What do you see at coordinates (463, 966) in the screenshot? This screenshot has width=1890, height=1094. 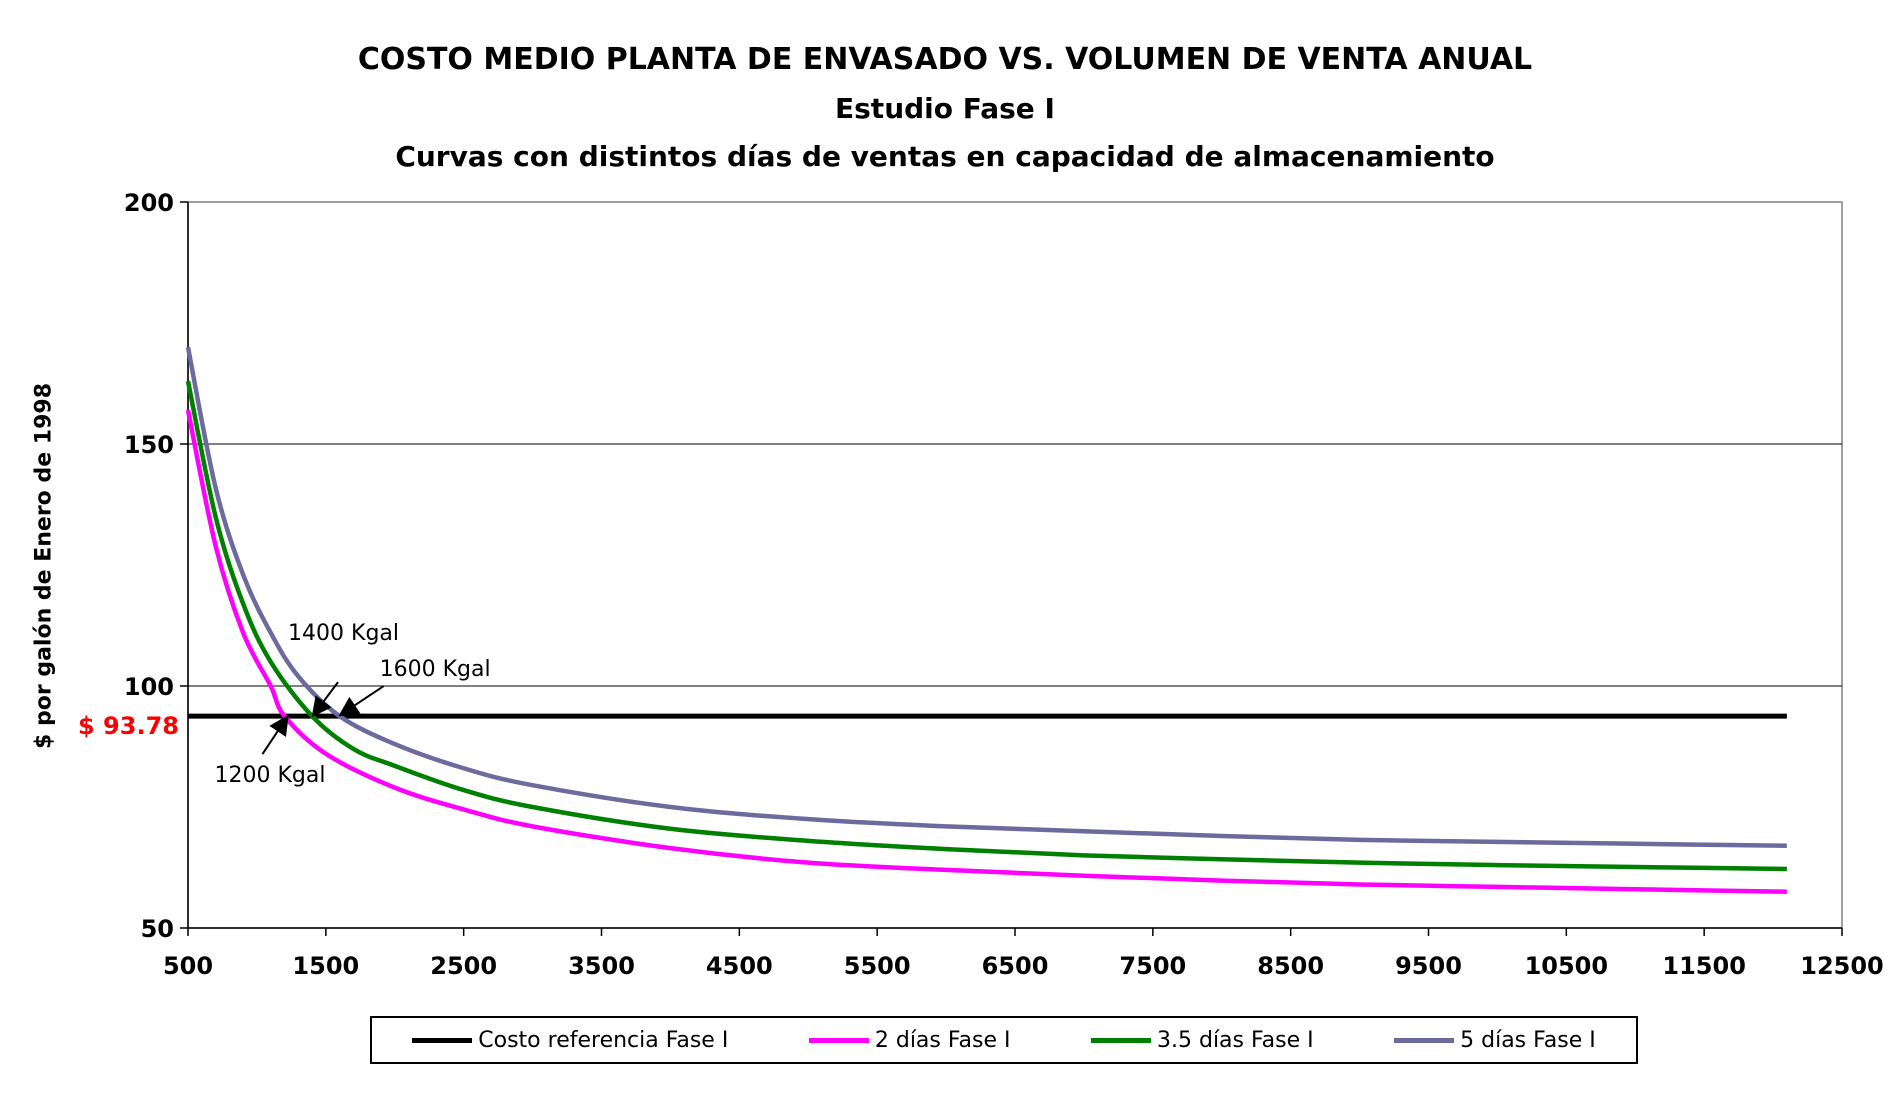 I see `x-tick-label: 2500` at bounding box center [463, 966].